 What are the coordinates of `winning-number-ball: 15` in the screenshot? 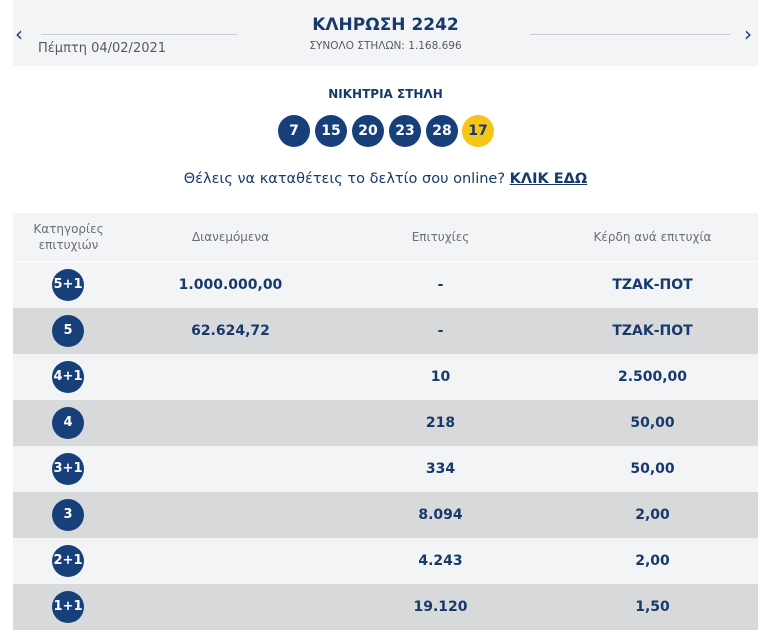 It's located at (331, 131).